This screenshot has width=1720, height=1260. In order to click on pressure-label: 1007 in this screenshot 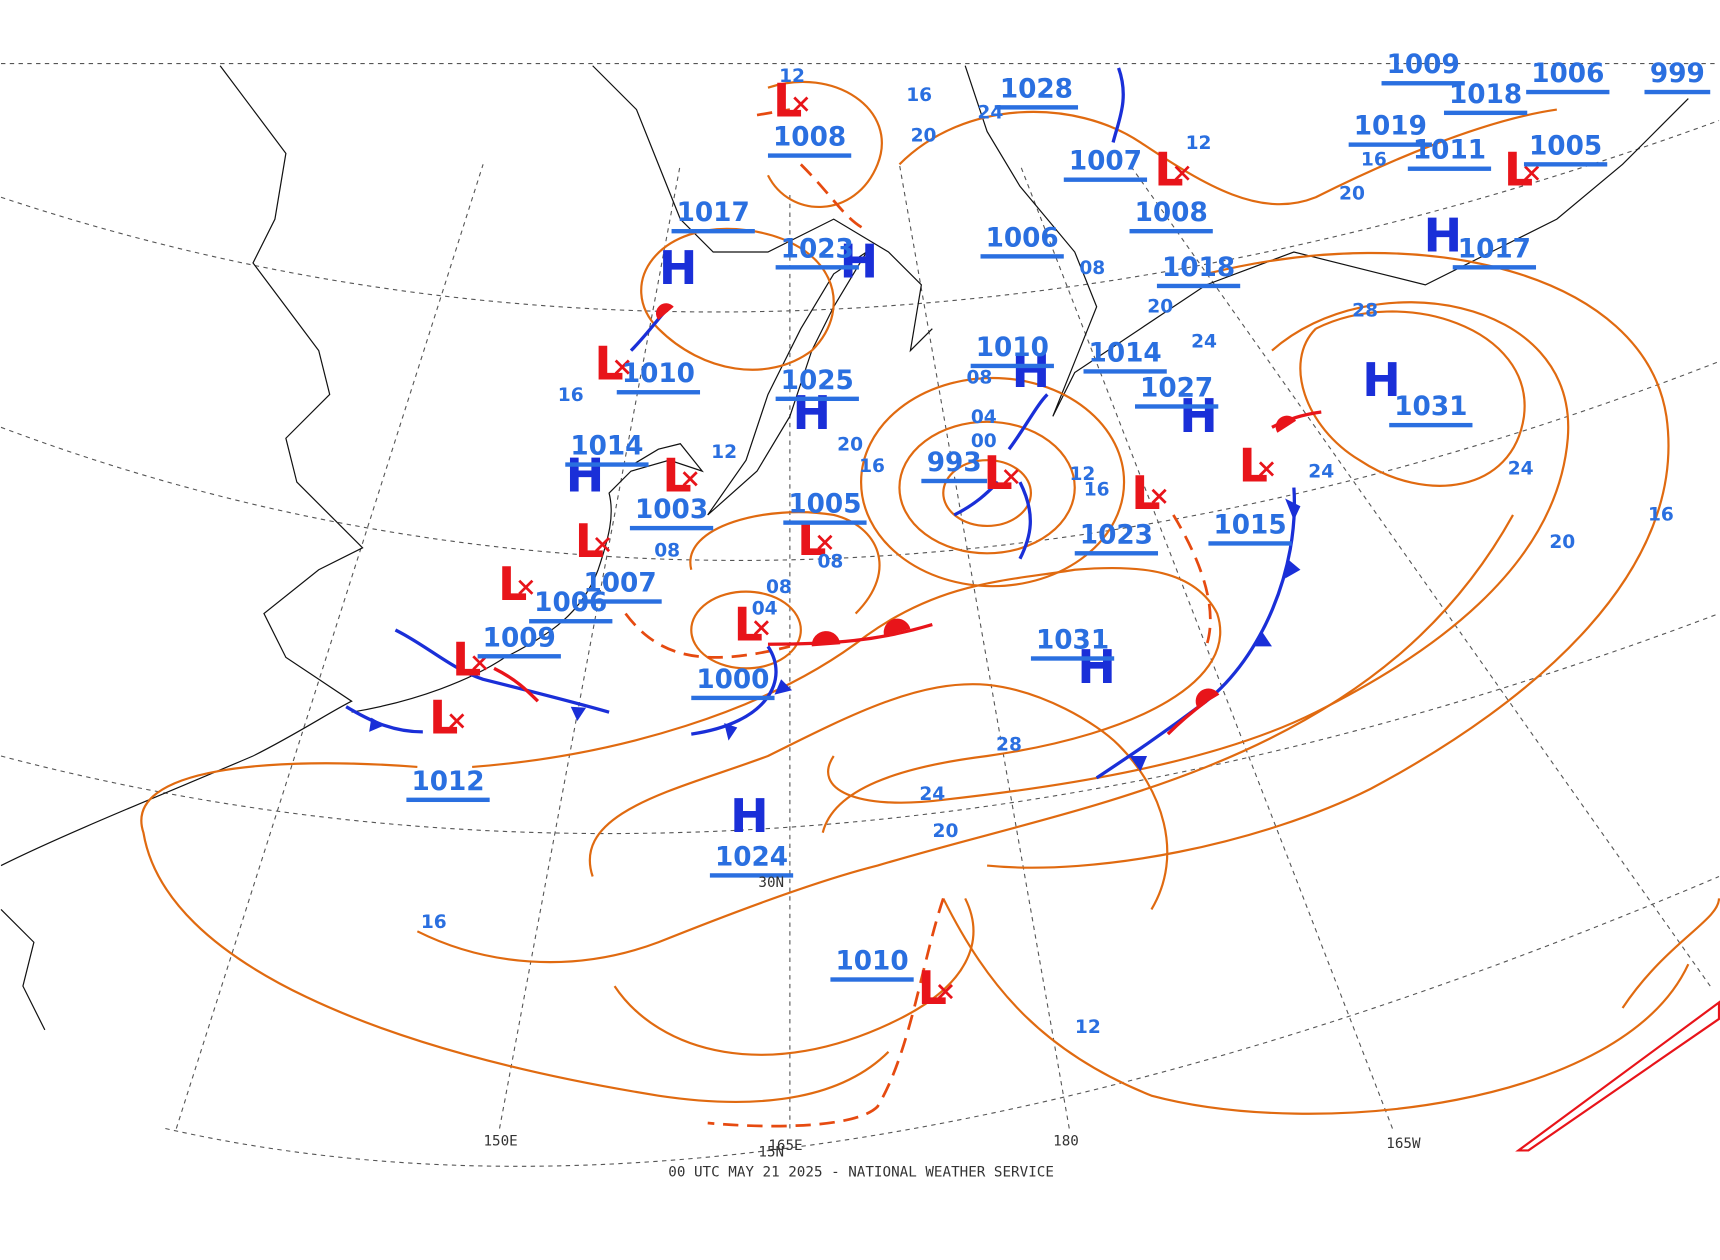, I will do `click(619, 583)`.